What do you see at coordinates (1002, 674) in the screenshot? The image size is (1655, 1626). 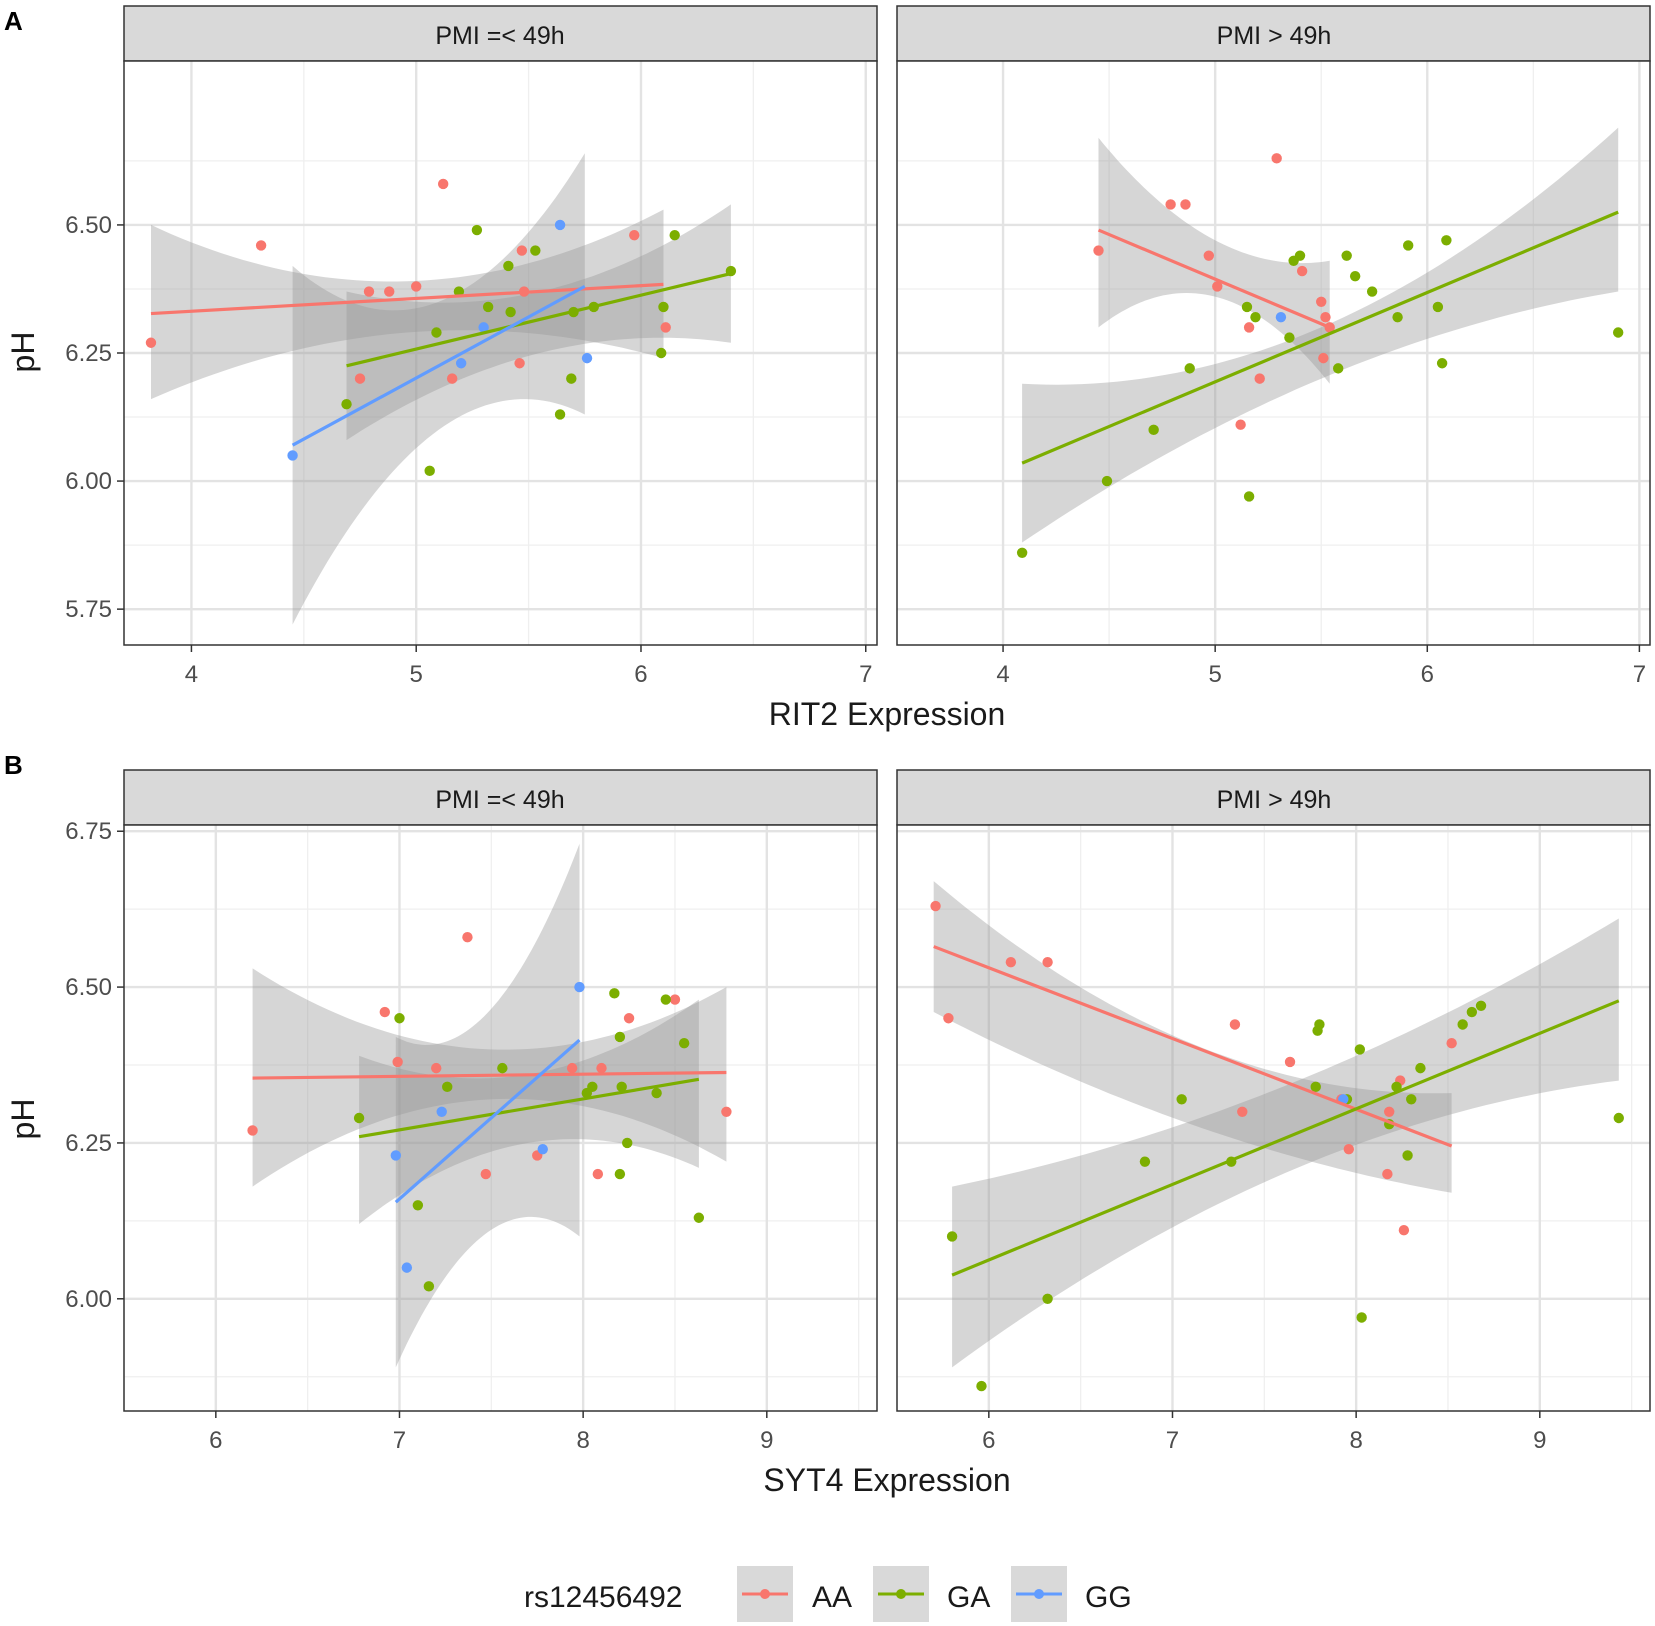 I see `x-tick-label: 4` at bounding box center [1002, 674].